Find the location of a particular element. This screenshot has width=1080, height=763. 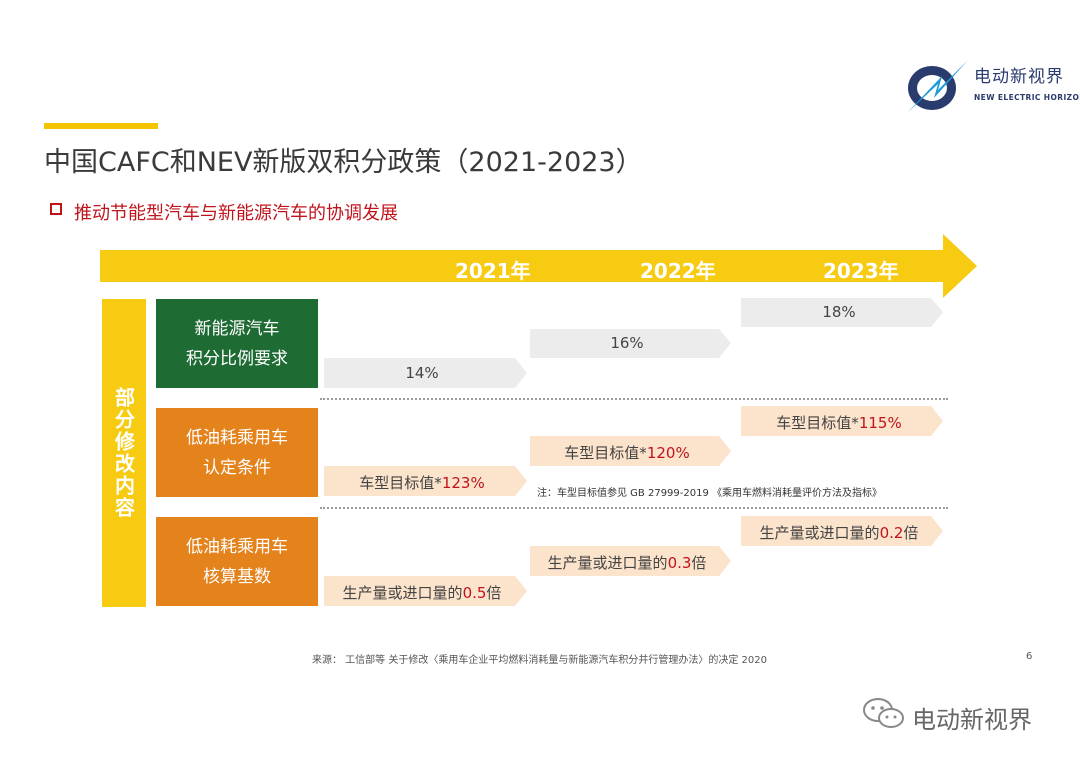

step-shape-criteria-2021 is located at coordinates (425, 481).